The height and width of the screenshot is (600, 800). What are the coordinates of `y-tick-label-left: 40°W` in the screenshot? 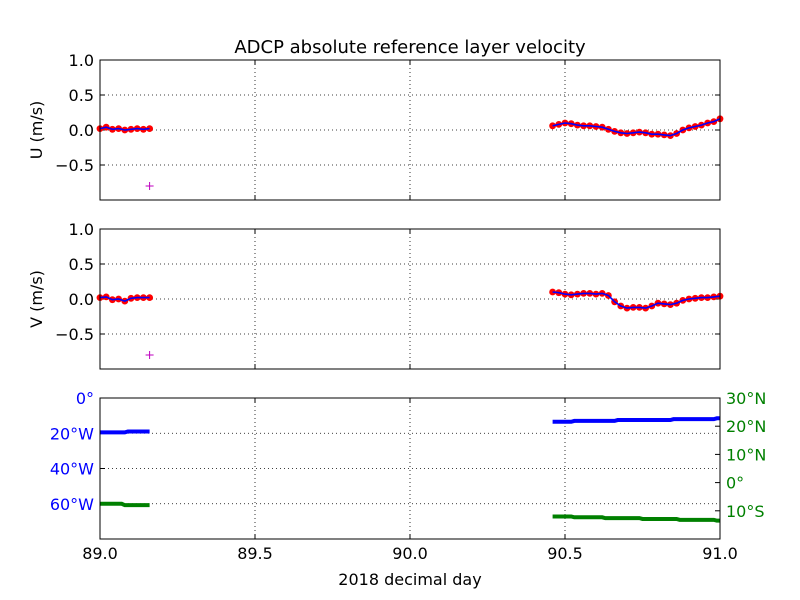 It's located at (72, 469).